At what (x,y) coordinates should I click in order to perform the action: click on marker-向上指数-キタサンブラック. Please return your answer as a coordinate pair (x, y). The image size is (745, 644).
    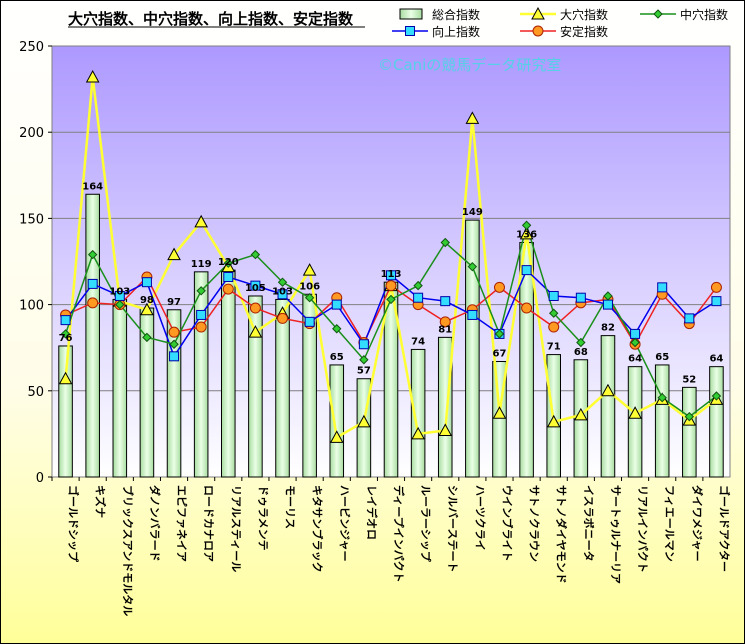
    Looking at the image, I should click on (309, 321).